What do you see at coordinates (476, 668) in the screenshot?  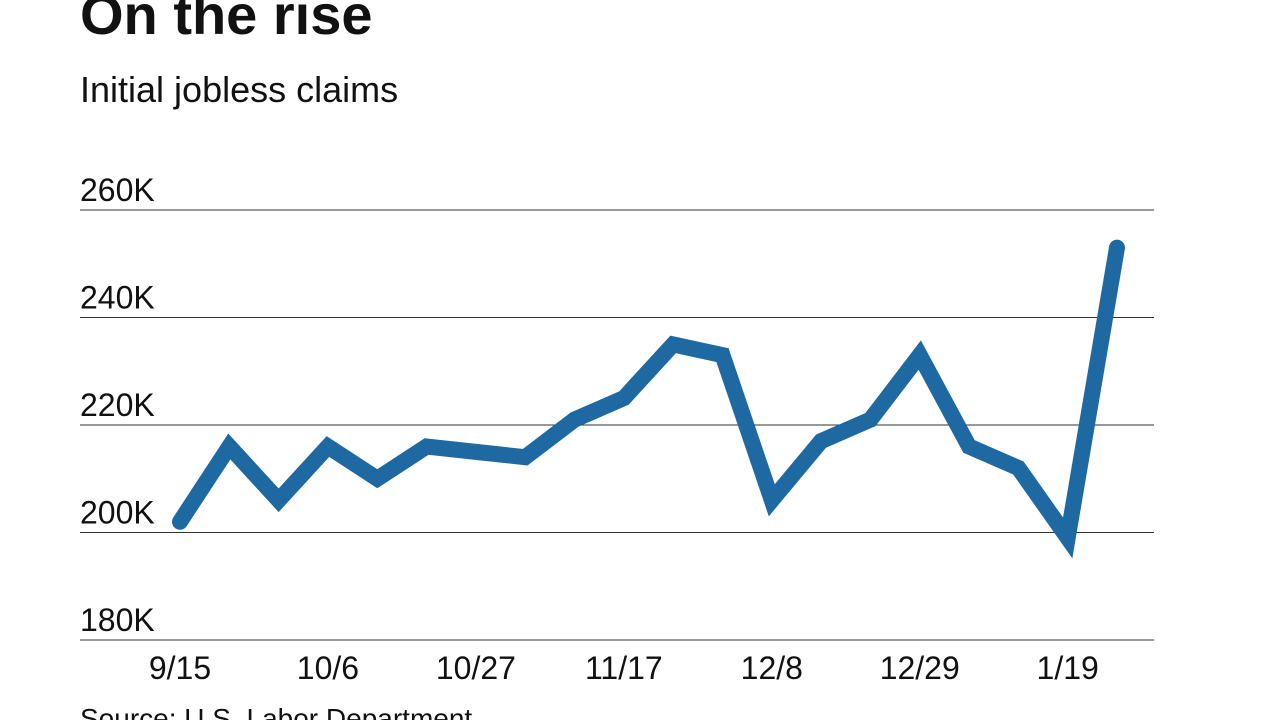 I see `x-tick-label: 10/27` at bounding box center [476, 668].